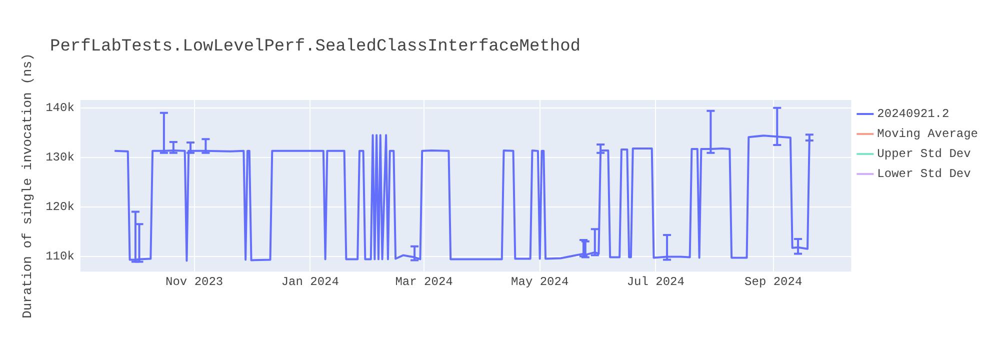 This screenshot has width=1000, height=350. Describe the element at coordinates (195, 281) in the screenshot. I see `x-tick-label: Nov 2023` at that location.